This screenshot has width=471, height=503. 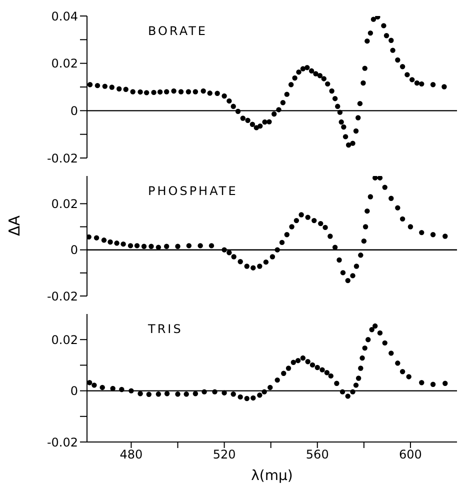 I want to click on x-tick-label: 600, so click(x=410, y=455).